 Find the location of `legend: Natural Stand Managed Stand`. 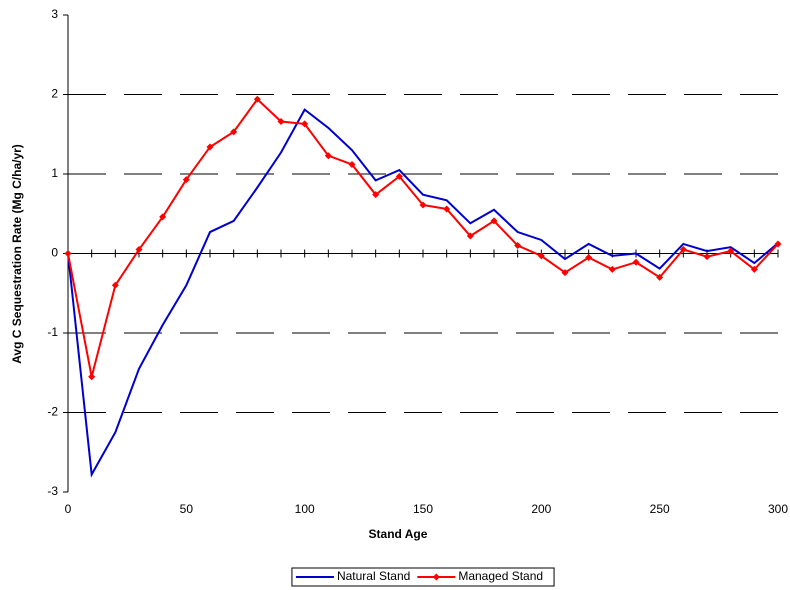

legend: Natural Stand Managed Stand is located at coordinates (423, 577).